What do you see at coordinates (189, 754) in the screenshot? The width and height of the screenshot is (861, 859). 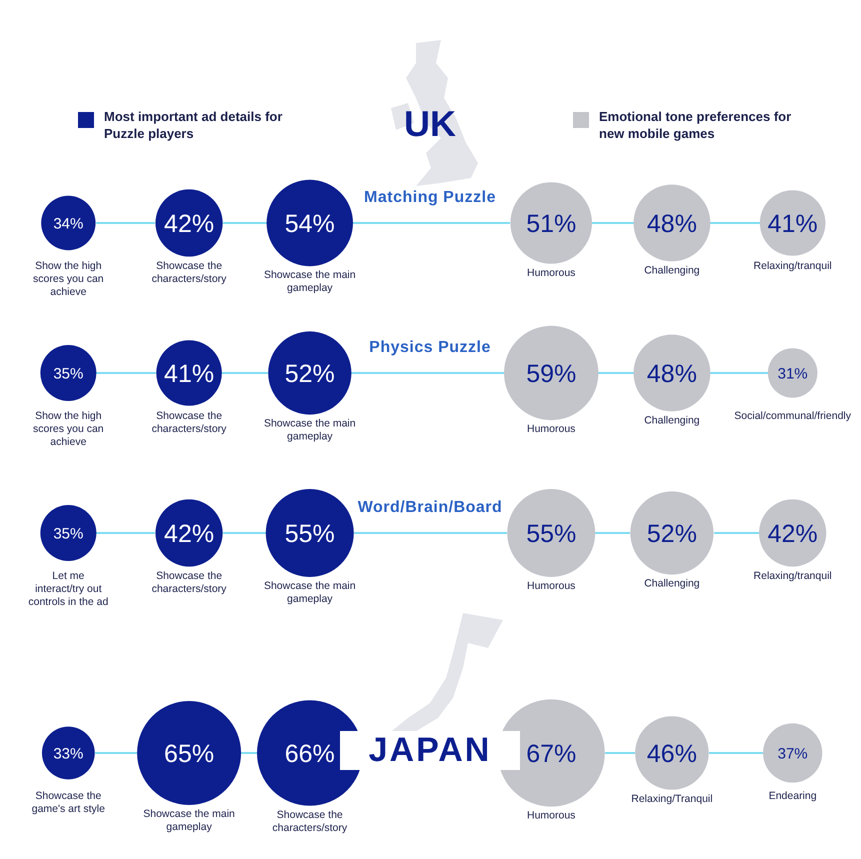 I see `data-label: 65%` at bounding box center [189, 754].